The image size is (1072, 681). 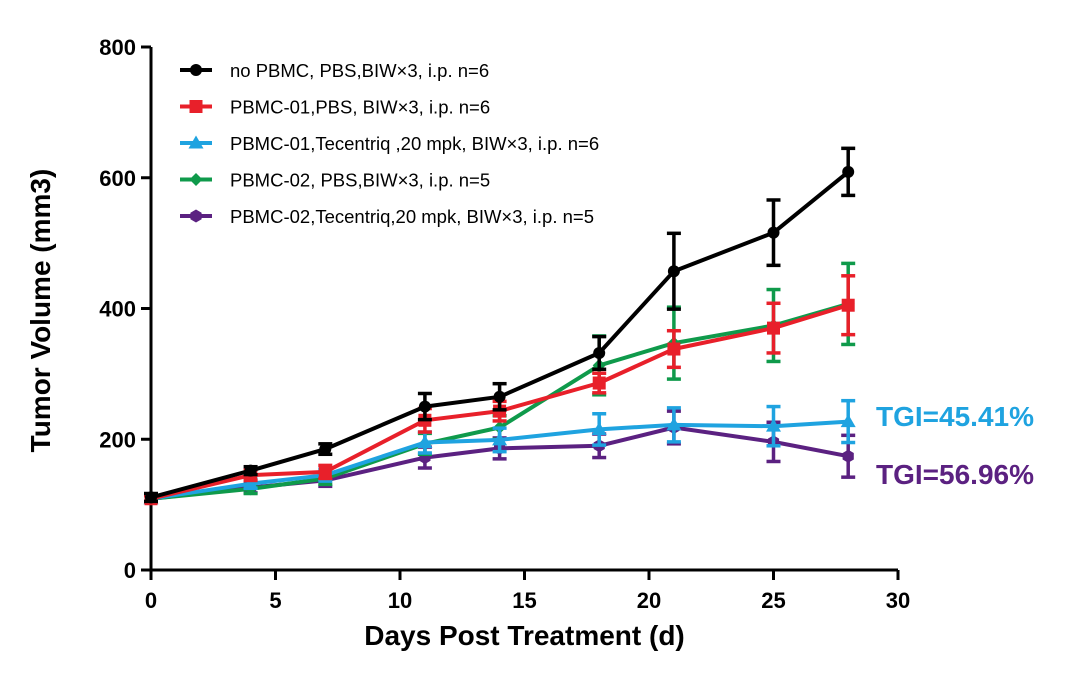 I want to click on legend-item: no PBMC, PBS,BIW×3, i.p. n=6, so click(x=334, y=70).